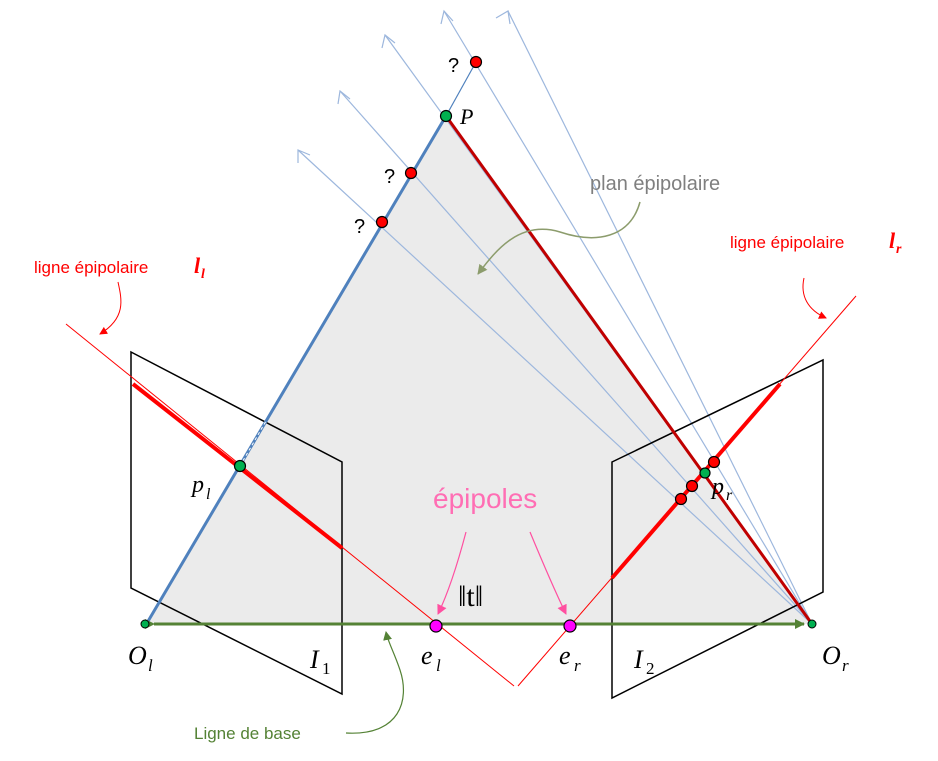 The height and width of the screenshot is (761, 938). Describe the element at coordinates (650, 668) in the screenshot. I see `I2-sub: 2` at that location.